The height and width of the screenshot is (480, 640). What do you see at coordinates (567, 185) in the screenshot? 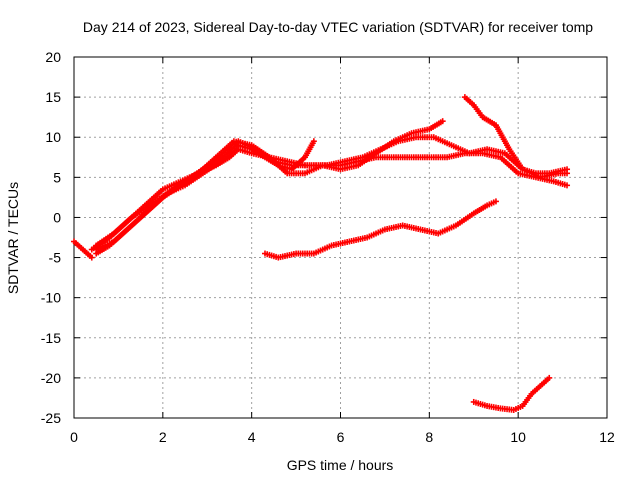
I see `arc-1-point` at bounding box center [567, 185].